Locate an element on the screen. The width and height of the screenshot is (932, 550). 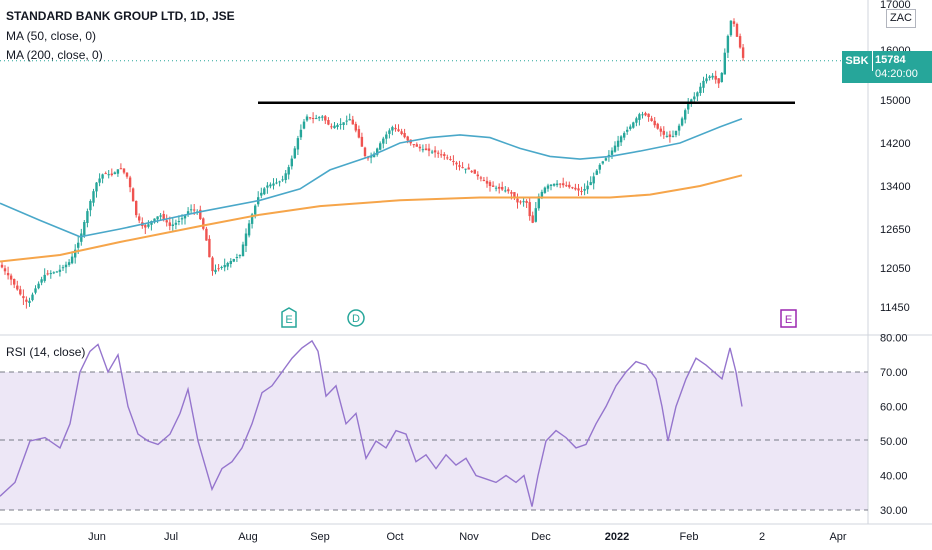
rsi-axis: 80.00 70.00 60.00 50.00 40.00 30.00 is located at coordinates (894, 425).